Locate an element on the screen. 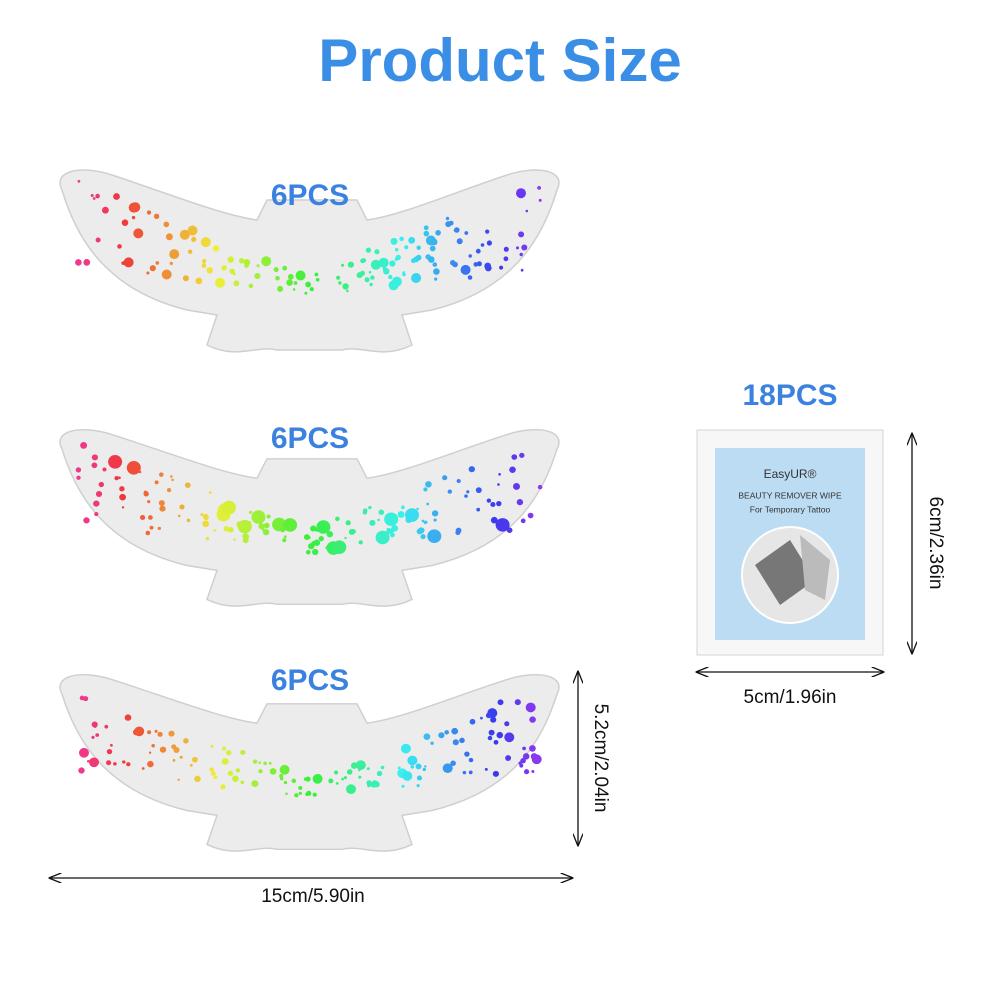 This screenshot has width=1000, height=1000. wipe-subtitle: For Temporary Tattoo is located at coordinates (790, 509).